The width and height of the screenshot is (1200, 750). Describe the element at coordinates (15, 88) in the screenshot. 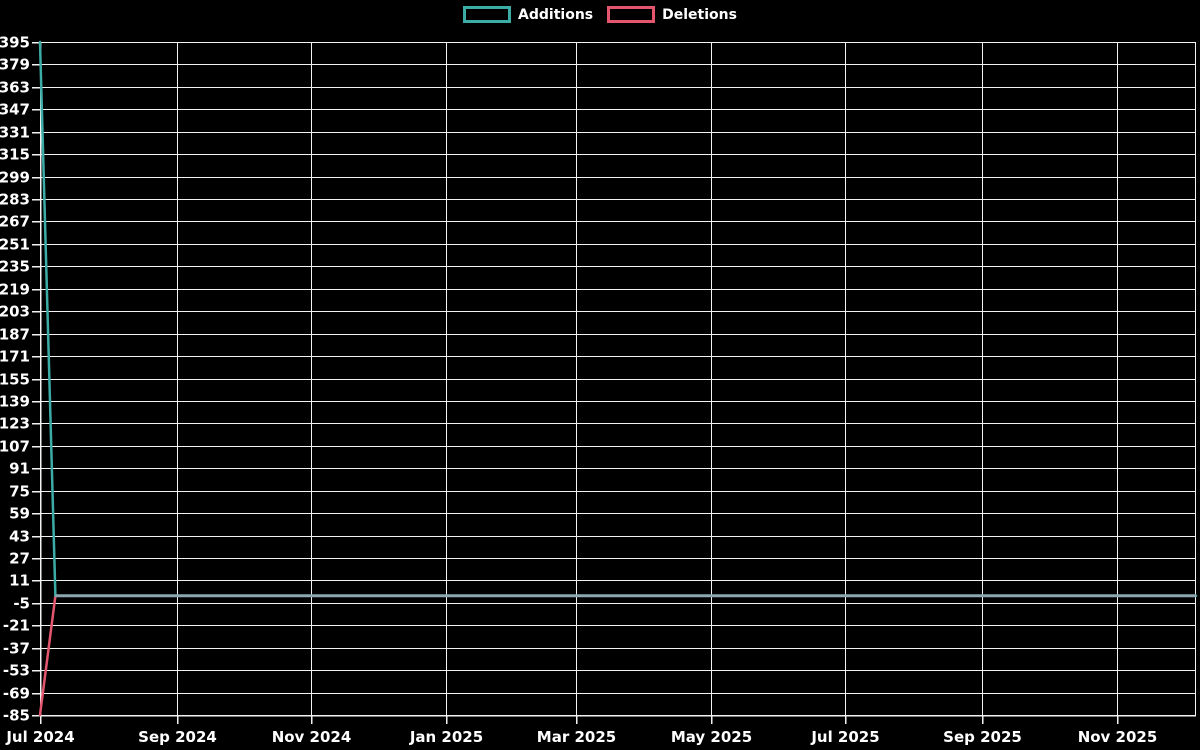

I see `y-tick-label: 363` at that location.